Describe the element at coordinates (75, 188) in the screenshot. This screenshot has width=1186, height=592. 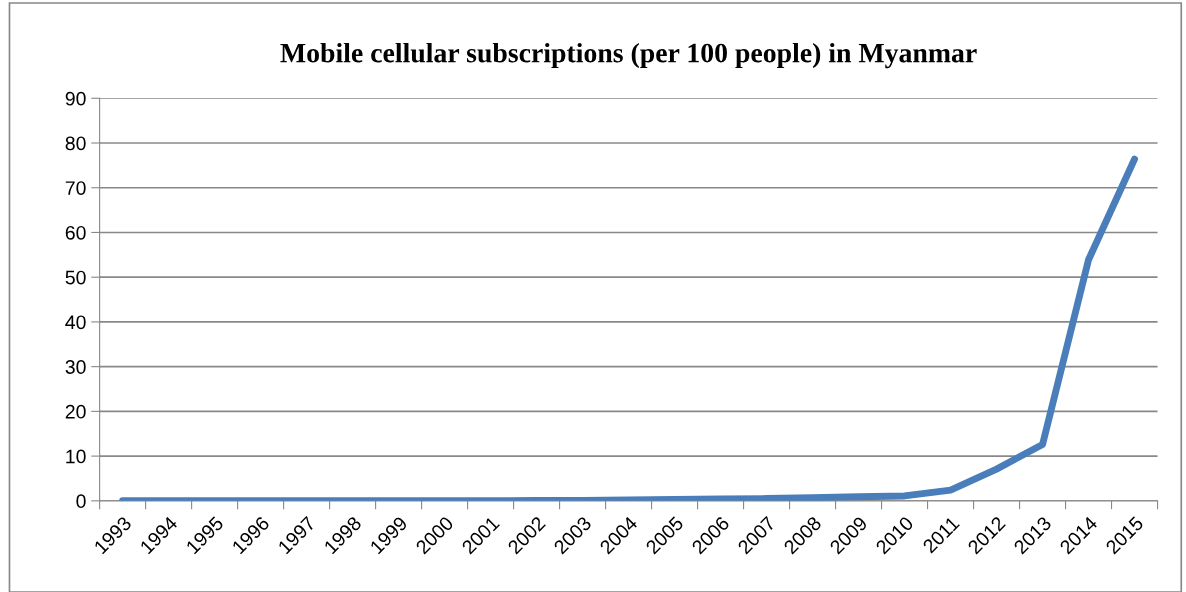
I see `y-tick-label: 70` at that location.